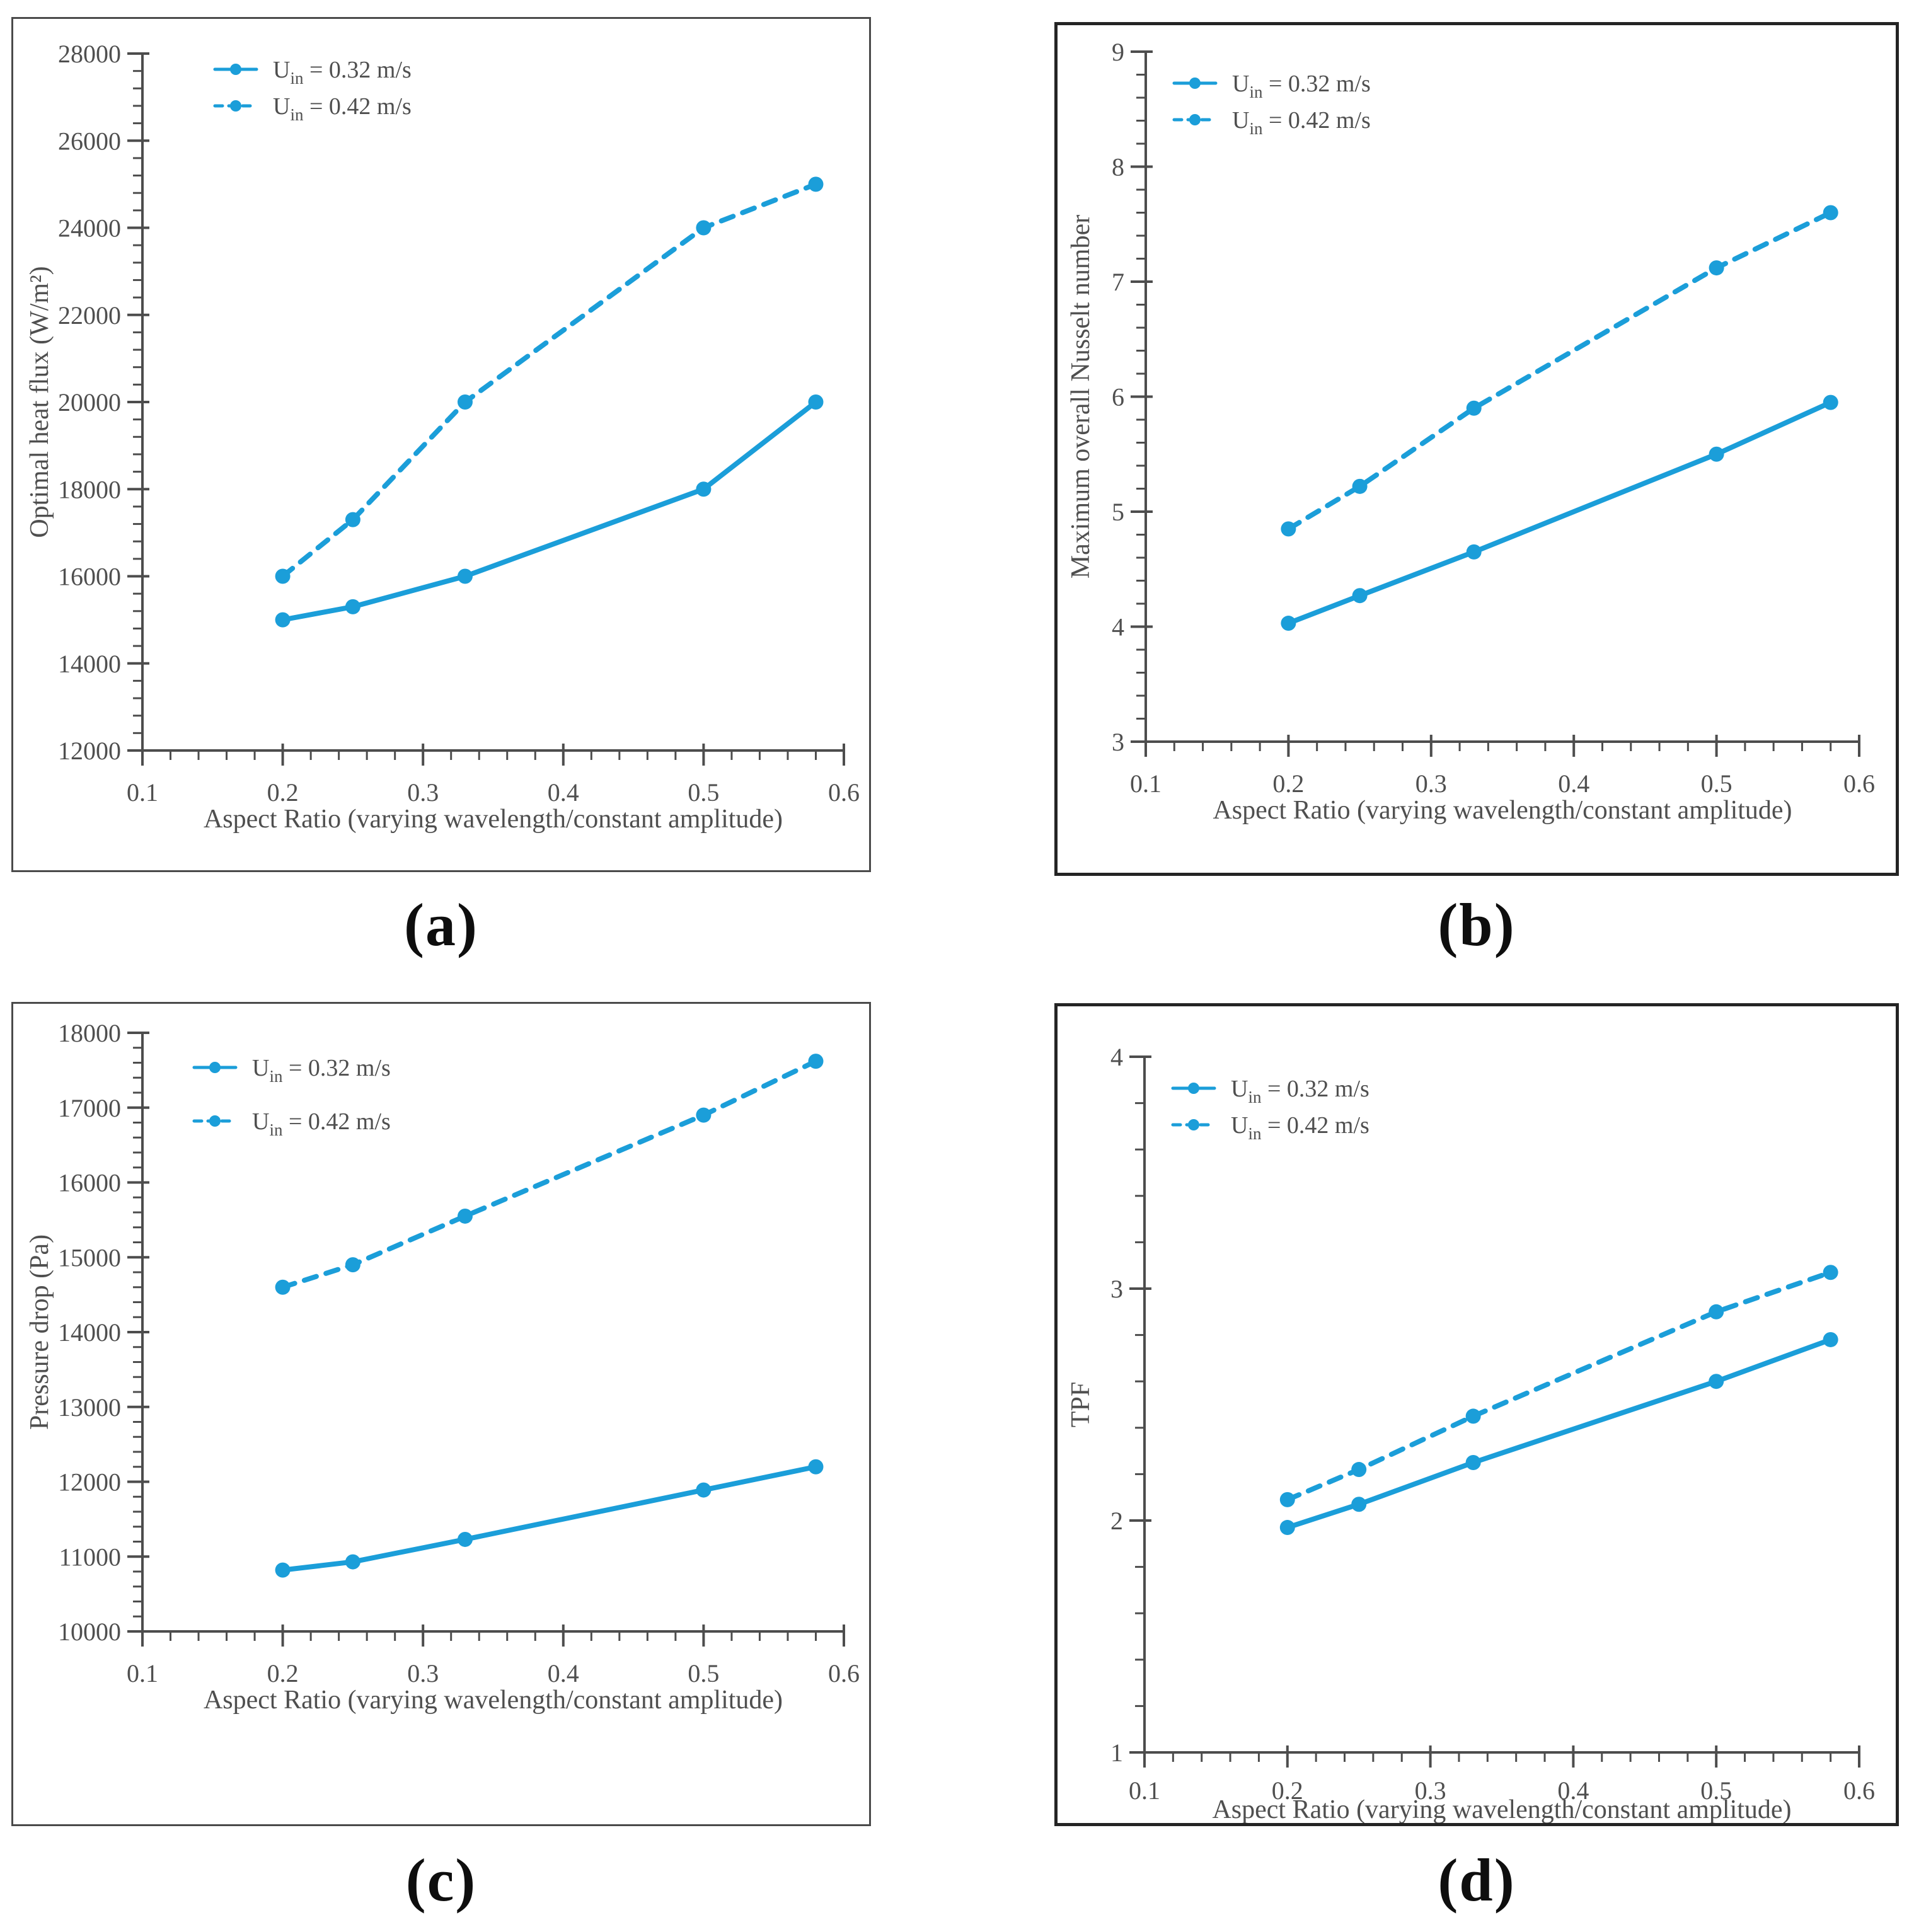 The image size is (1914, 1932). I want to click on svg-text: 20000, so click(89, 402).